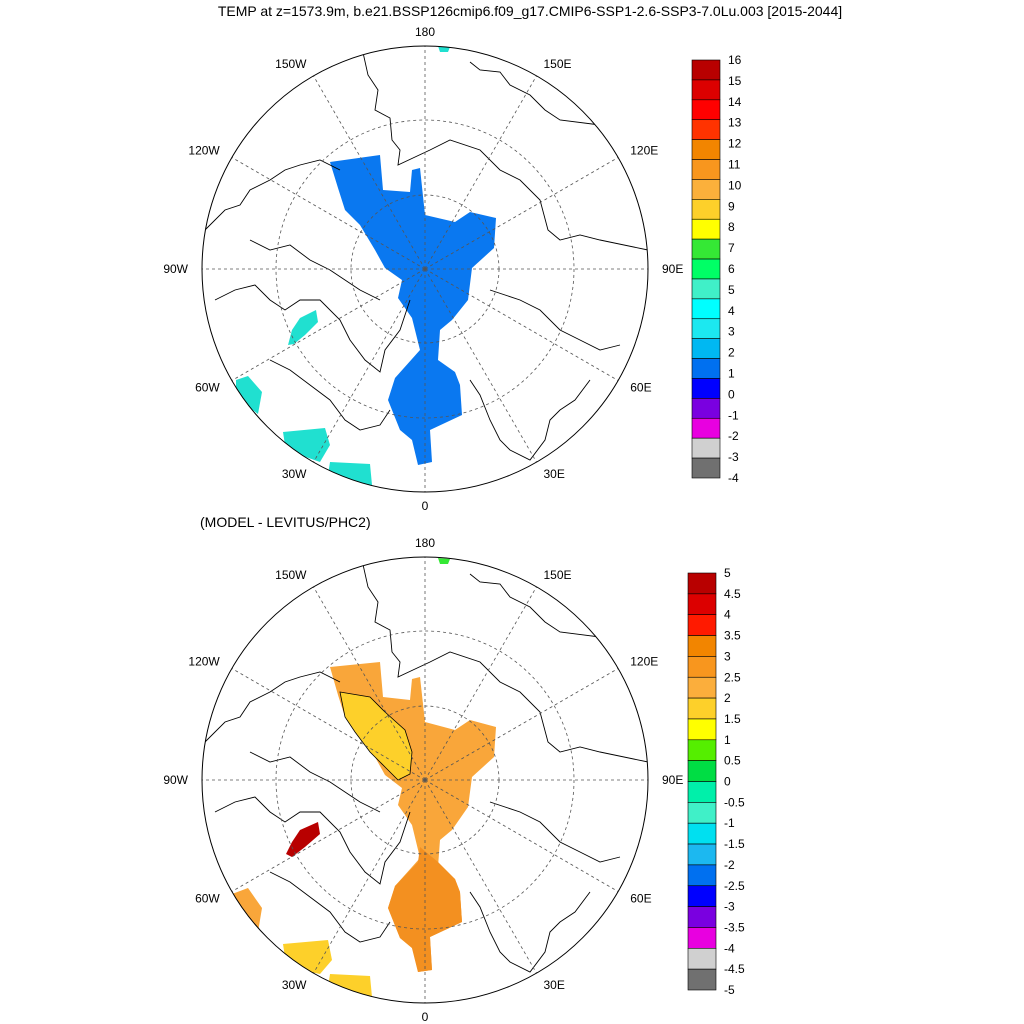  What do you see at coordinates (413, 310) in the screenshot?
I see `arctic-basin-fill` at bounding box center [413, 310].